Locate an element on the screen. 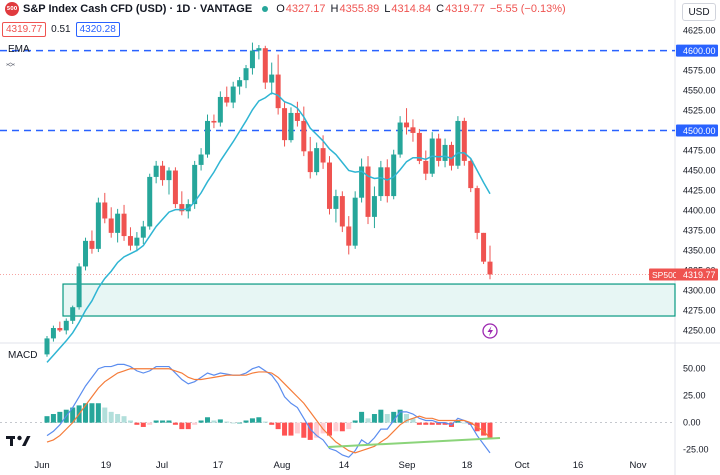 The image size is (720, 475). close-value: 4319.77 is located at coordinates (465, 9).